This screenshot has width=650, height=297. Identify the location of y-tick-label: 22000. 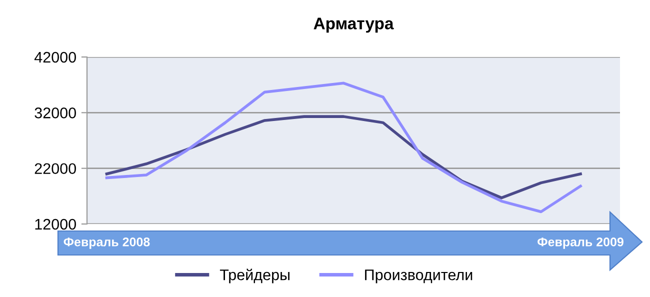
(55, 168).